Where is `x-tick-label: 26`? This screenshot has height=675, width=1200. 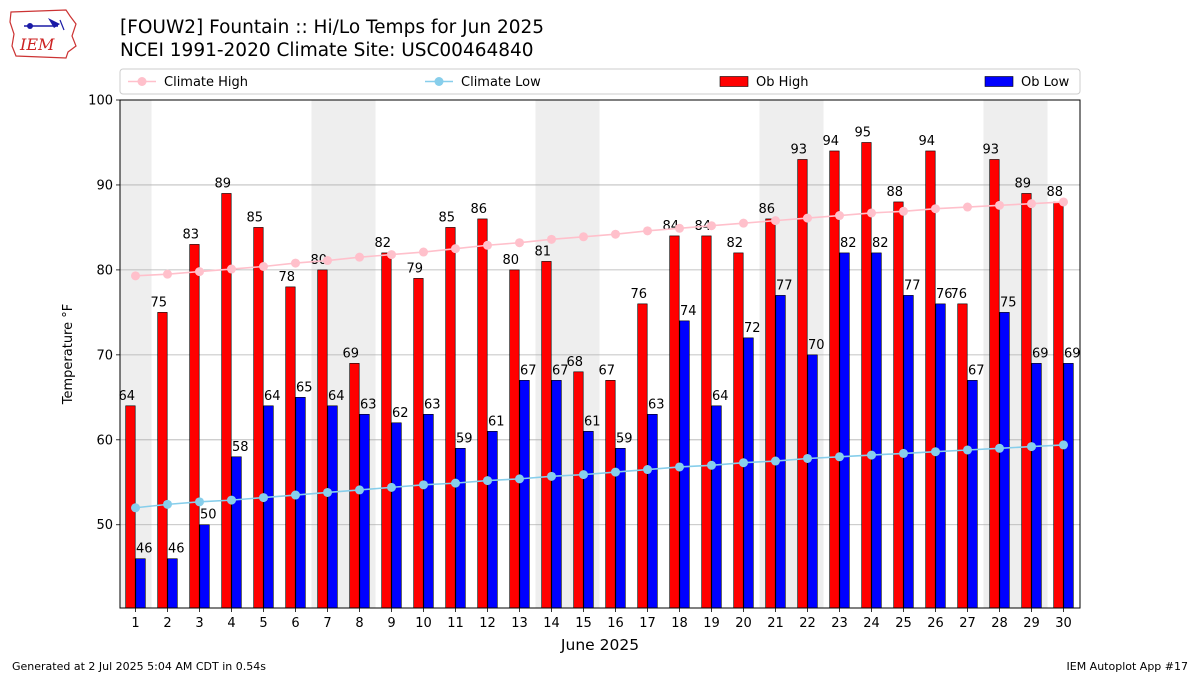 x-tick-label: 26 is located at coordinates (935, 623).